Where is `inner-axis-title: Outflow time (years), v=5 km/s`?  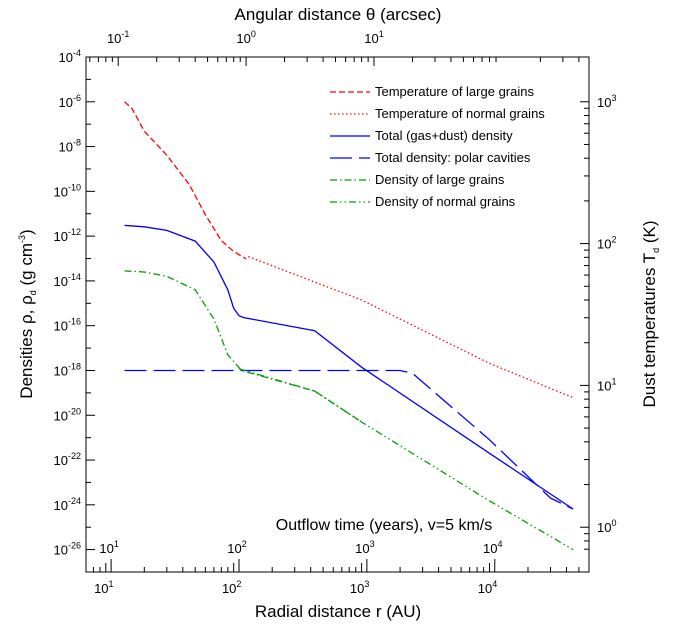 inner-axis-title: Outflow time (years), v=5 km/s is located at coordinates (384, 525).